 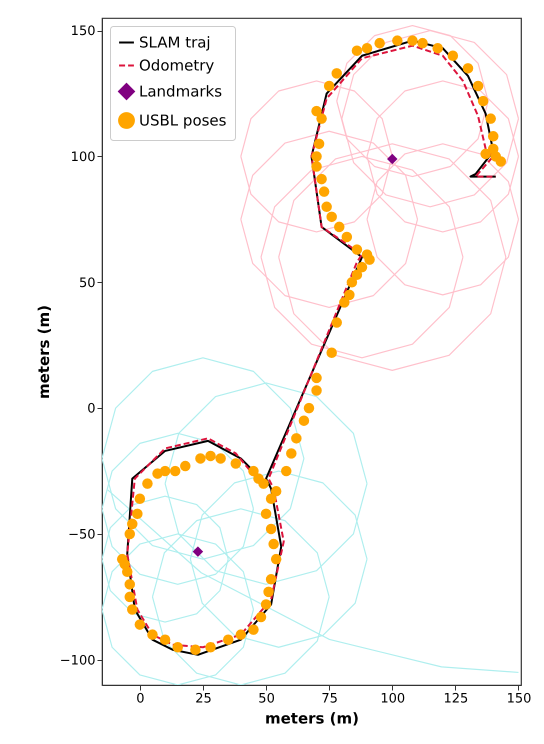 I want to click on y-tick-label: −50, so click(x=82, y=534).